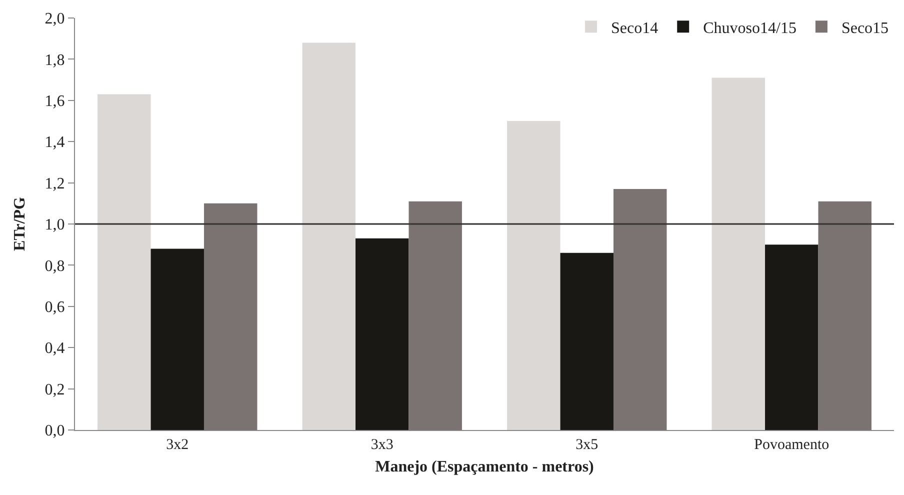  I want to click on y-tick-label: 0,2, so click(54, 389).